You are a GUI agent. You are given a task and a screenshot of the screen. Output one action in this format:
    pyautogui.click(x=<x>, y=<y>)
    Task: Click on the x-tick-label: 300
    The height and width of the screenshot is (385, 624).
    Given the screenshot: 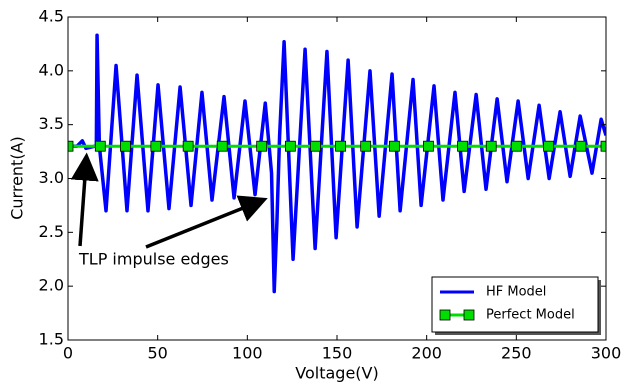 What is the action you would take?
    pyautogui.click(x=606, y=353)
    